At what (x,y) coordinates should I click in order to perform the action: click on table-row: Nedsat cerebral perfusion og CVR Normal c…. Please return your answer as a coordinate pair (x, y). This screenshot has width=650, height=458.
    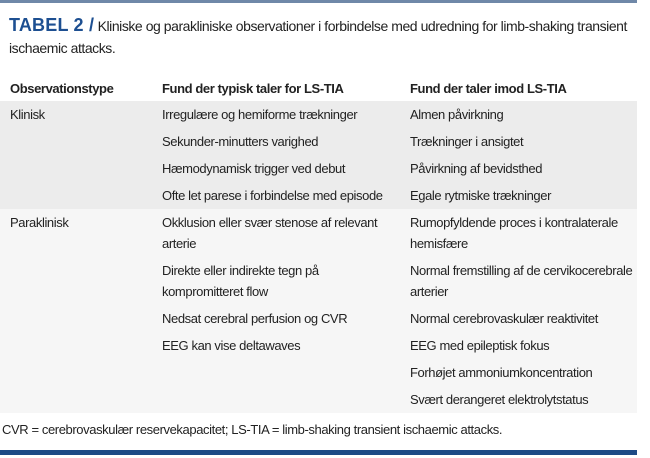
    Looking at the image, I should click on (318, 318).